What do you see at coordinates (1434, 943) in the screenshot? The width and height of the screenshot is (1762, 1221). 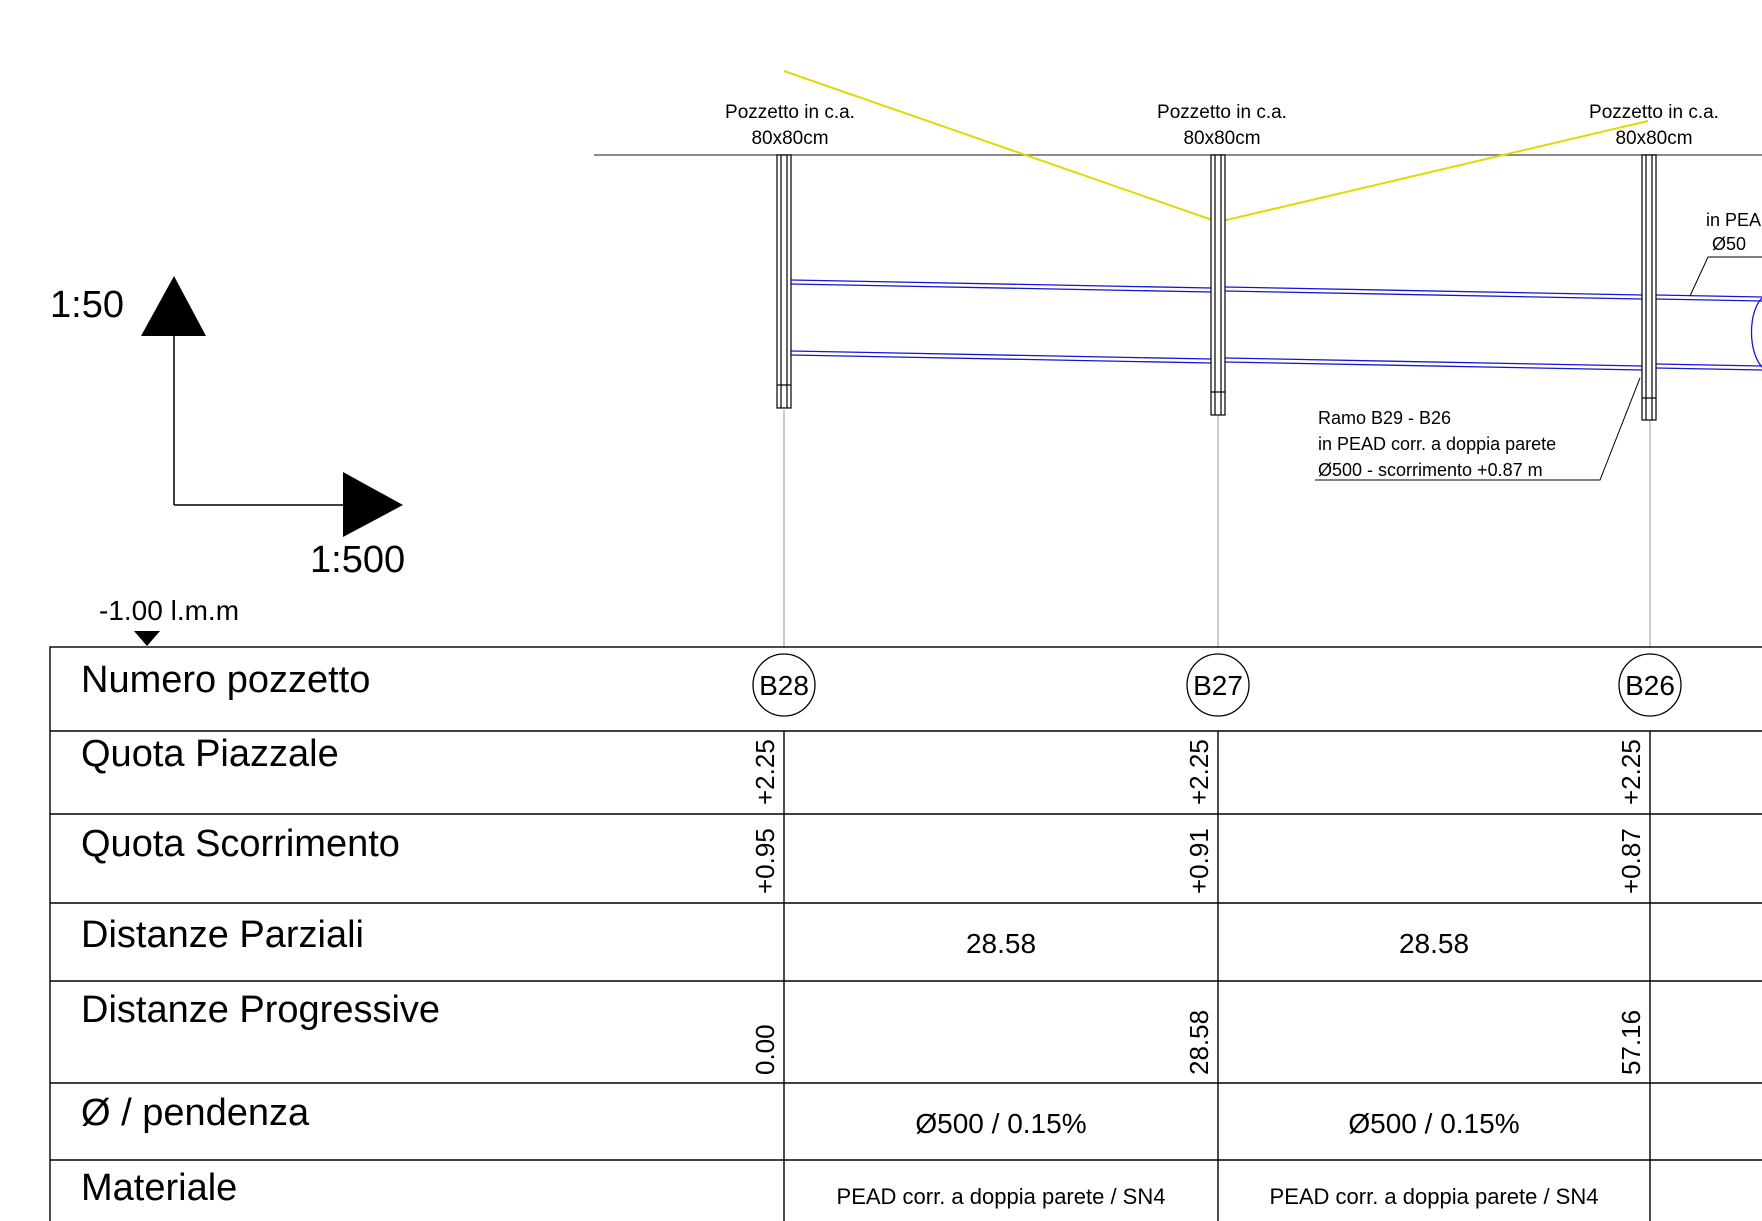 I see `distanza-parziale-span2: 28.58` at bounding box center [1434, 943].